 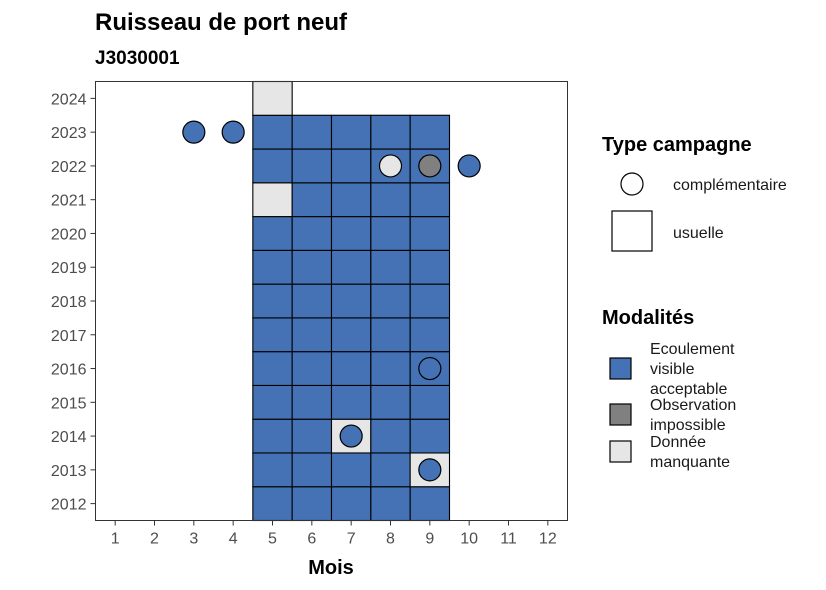 I want to click on legend-type-item-usuelle: usuelle, so click(x=698, y=233).